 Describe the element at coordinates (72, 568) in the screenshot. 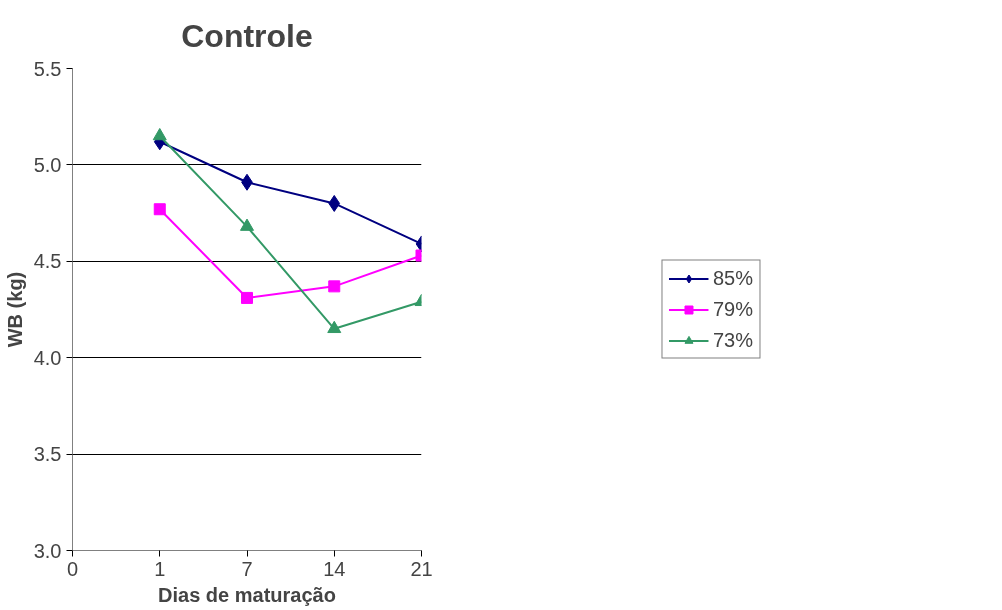

I see `x-tick-label: 0` at that location.